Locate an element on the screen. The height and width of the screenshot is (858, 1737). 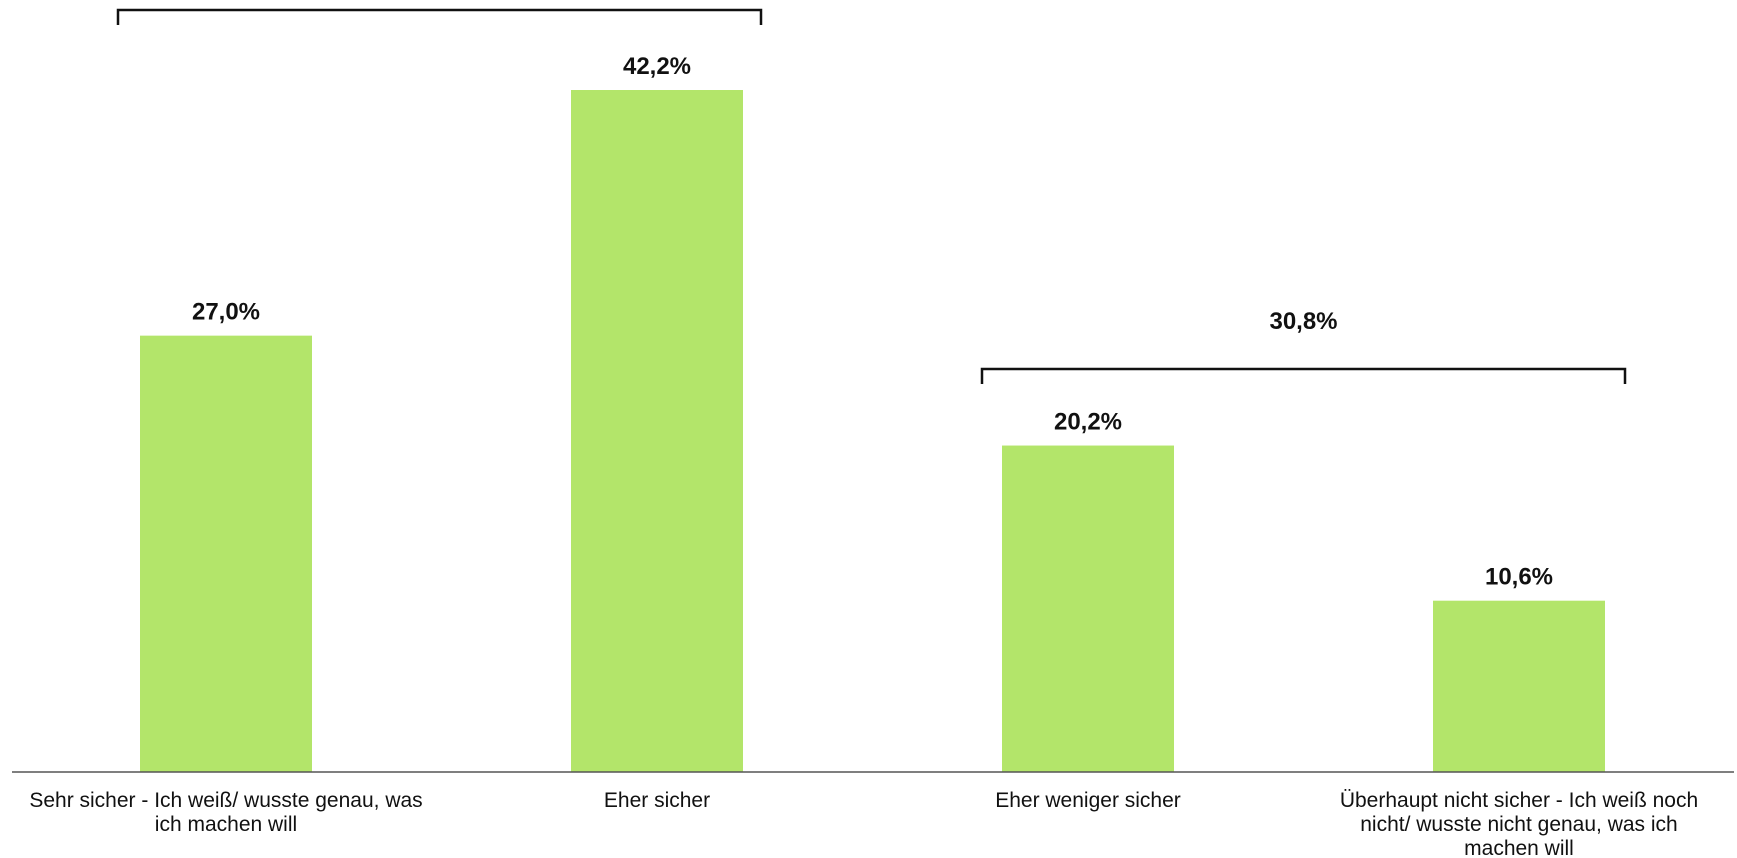
value-label-1: 27,0% is located at coordinates (226, 312).